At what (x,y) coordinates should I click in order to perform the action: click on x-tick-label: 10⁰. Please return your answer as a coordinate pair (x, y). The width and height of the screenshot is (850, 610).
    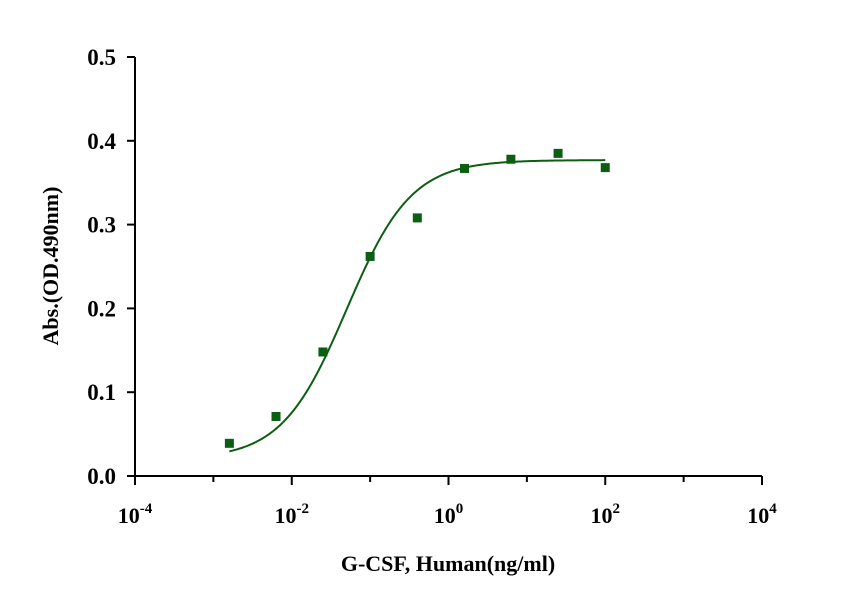
    Looking at the image, I should click on (449, 514).